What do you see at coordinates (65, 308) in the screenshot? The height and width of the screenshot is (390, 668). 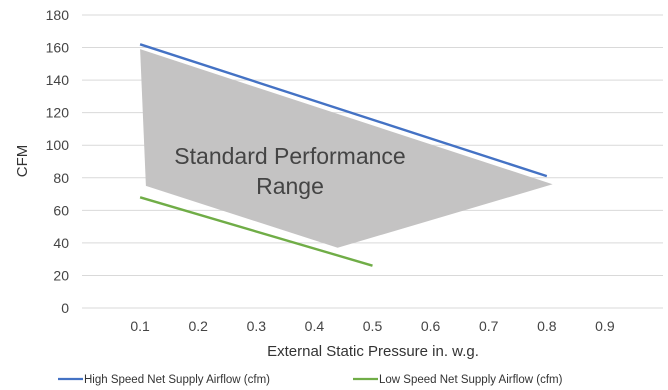 I see `y-tick-label: 0` at bounding box center [65, 308].